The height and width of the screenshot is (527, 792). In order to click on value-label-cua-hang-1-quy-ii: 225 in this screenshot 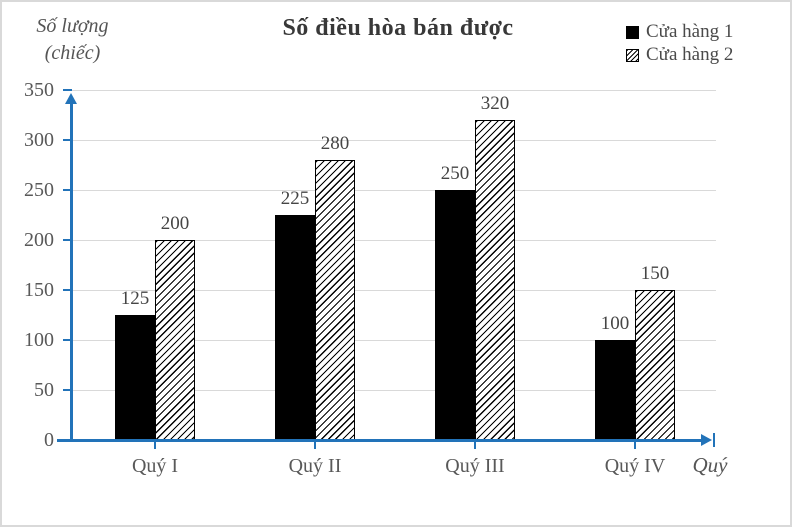, I will do `click(295, 198)`.